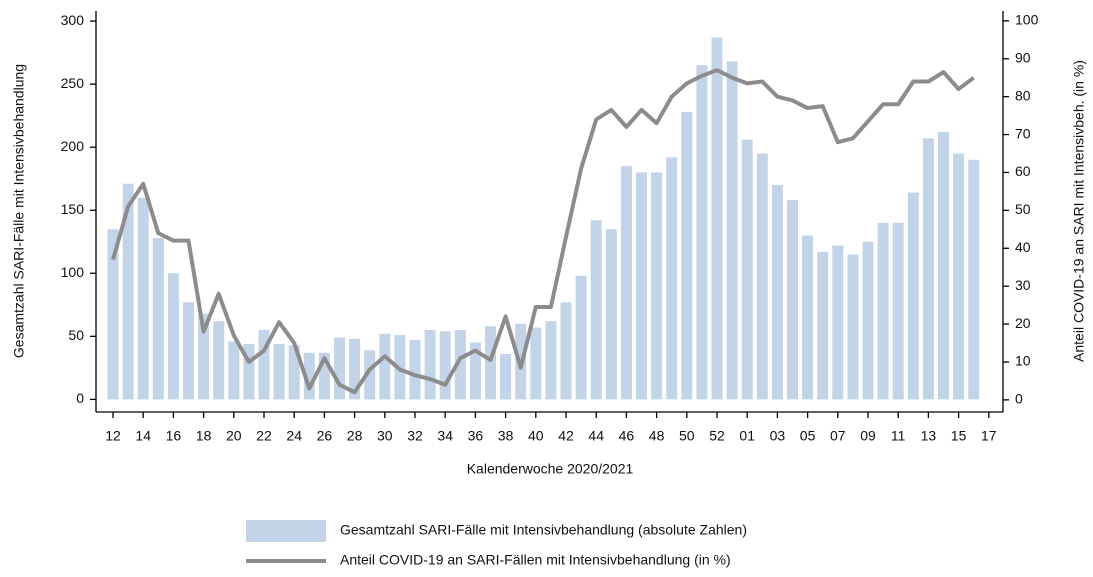 The height and width of the screenshot is (577, 1093). Describe the element at coordinates (1023, 361) in the screenshot. I see `y2-tick-label: 10` at that location.